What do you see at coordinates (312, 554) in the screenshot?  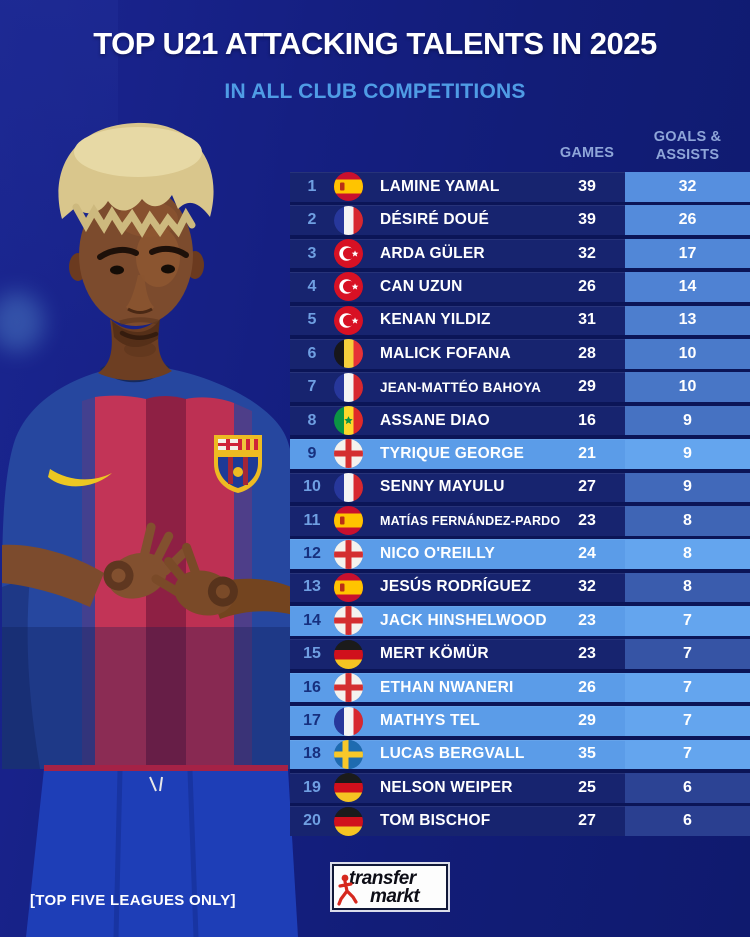 I see `rank-cell: 12` at bounding box center [312, 554].